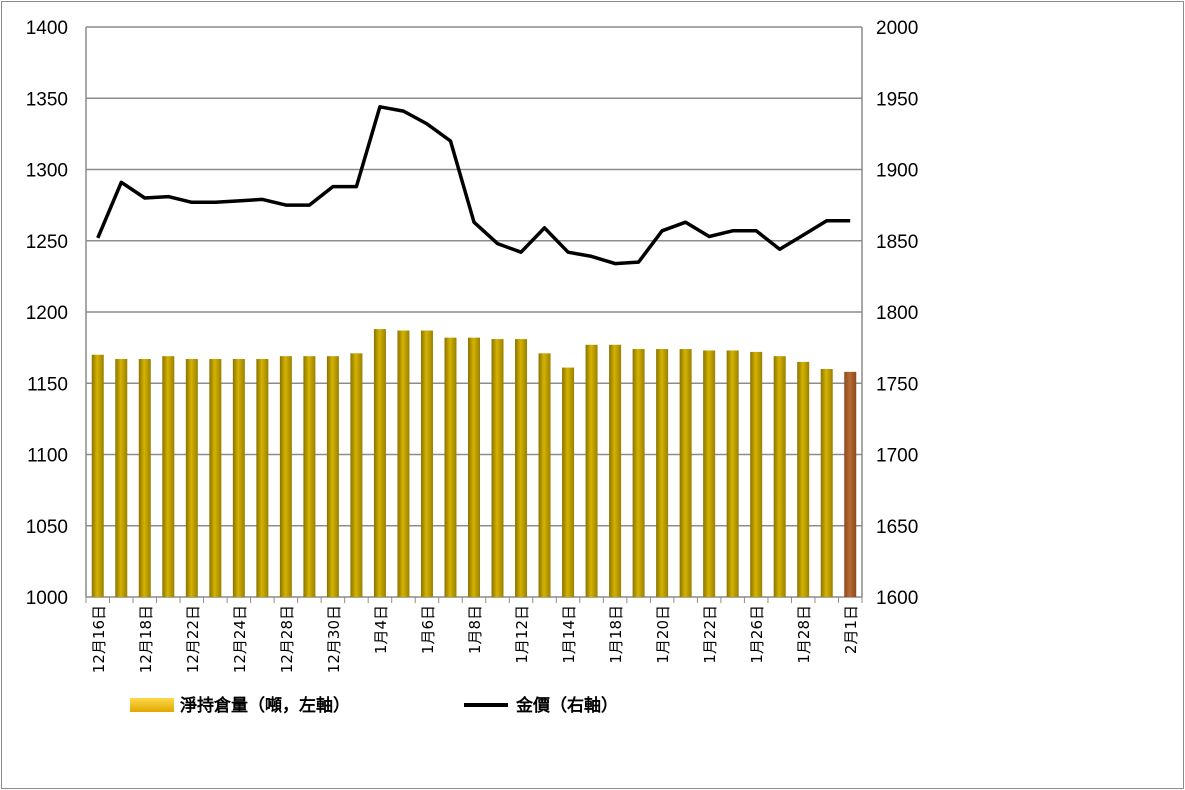 The image size is (1185, 790). What do you see at coordinates (897, 99) in the screenshot?
I see `y-right-tick-label: 1950` at bounding box center [897, 99].